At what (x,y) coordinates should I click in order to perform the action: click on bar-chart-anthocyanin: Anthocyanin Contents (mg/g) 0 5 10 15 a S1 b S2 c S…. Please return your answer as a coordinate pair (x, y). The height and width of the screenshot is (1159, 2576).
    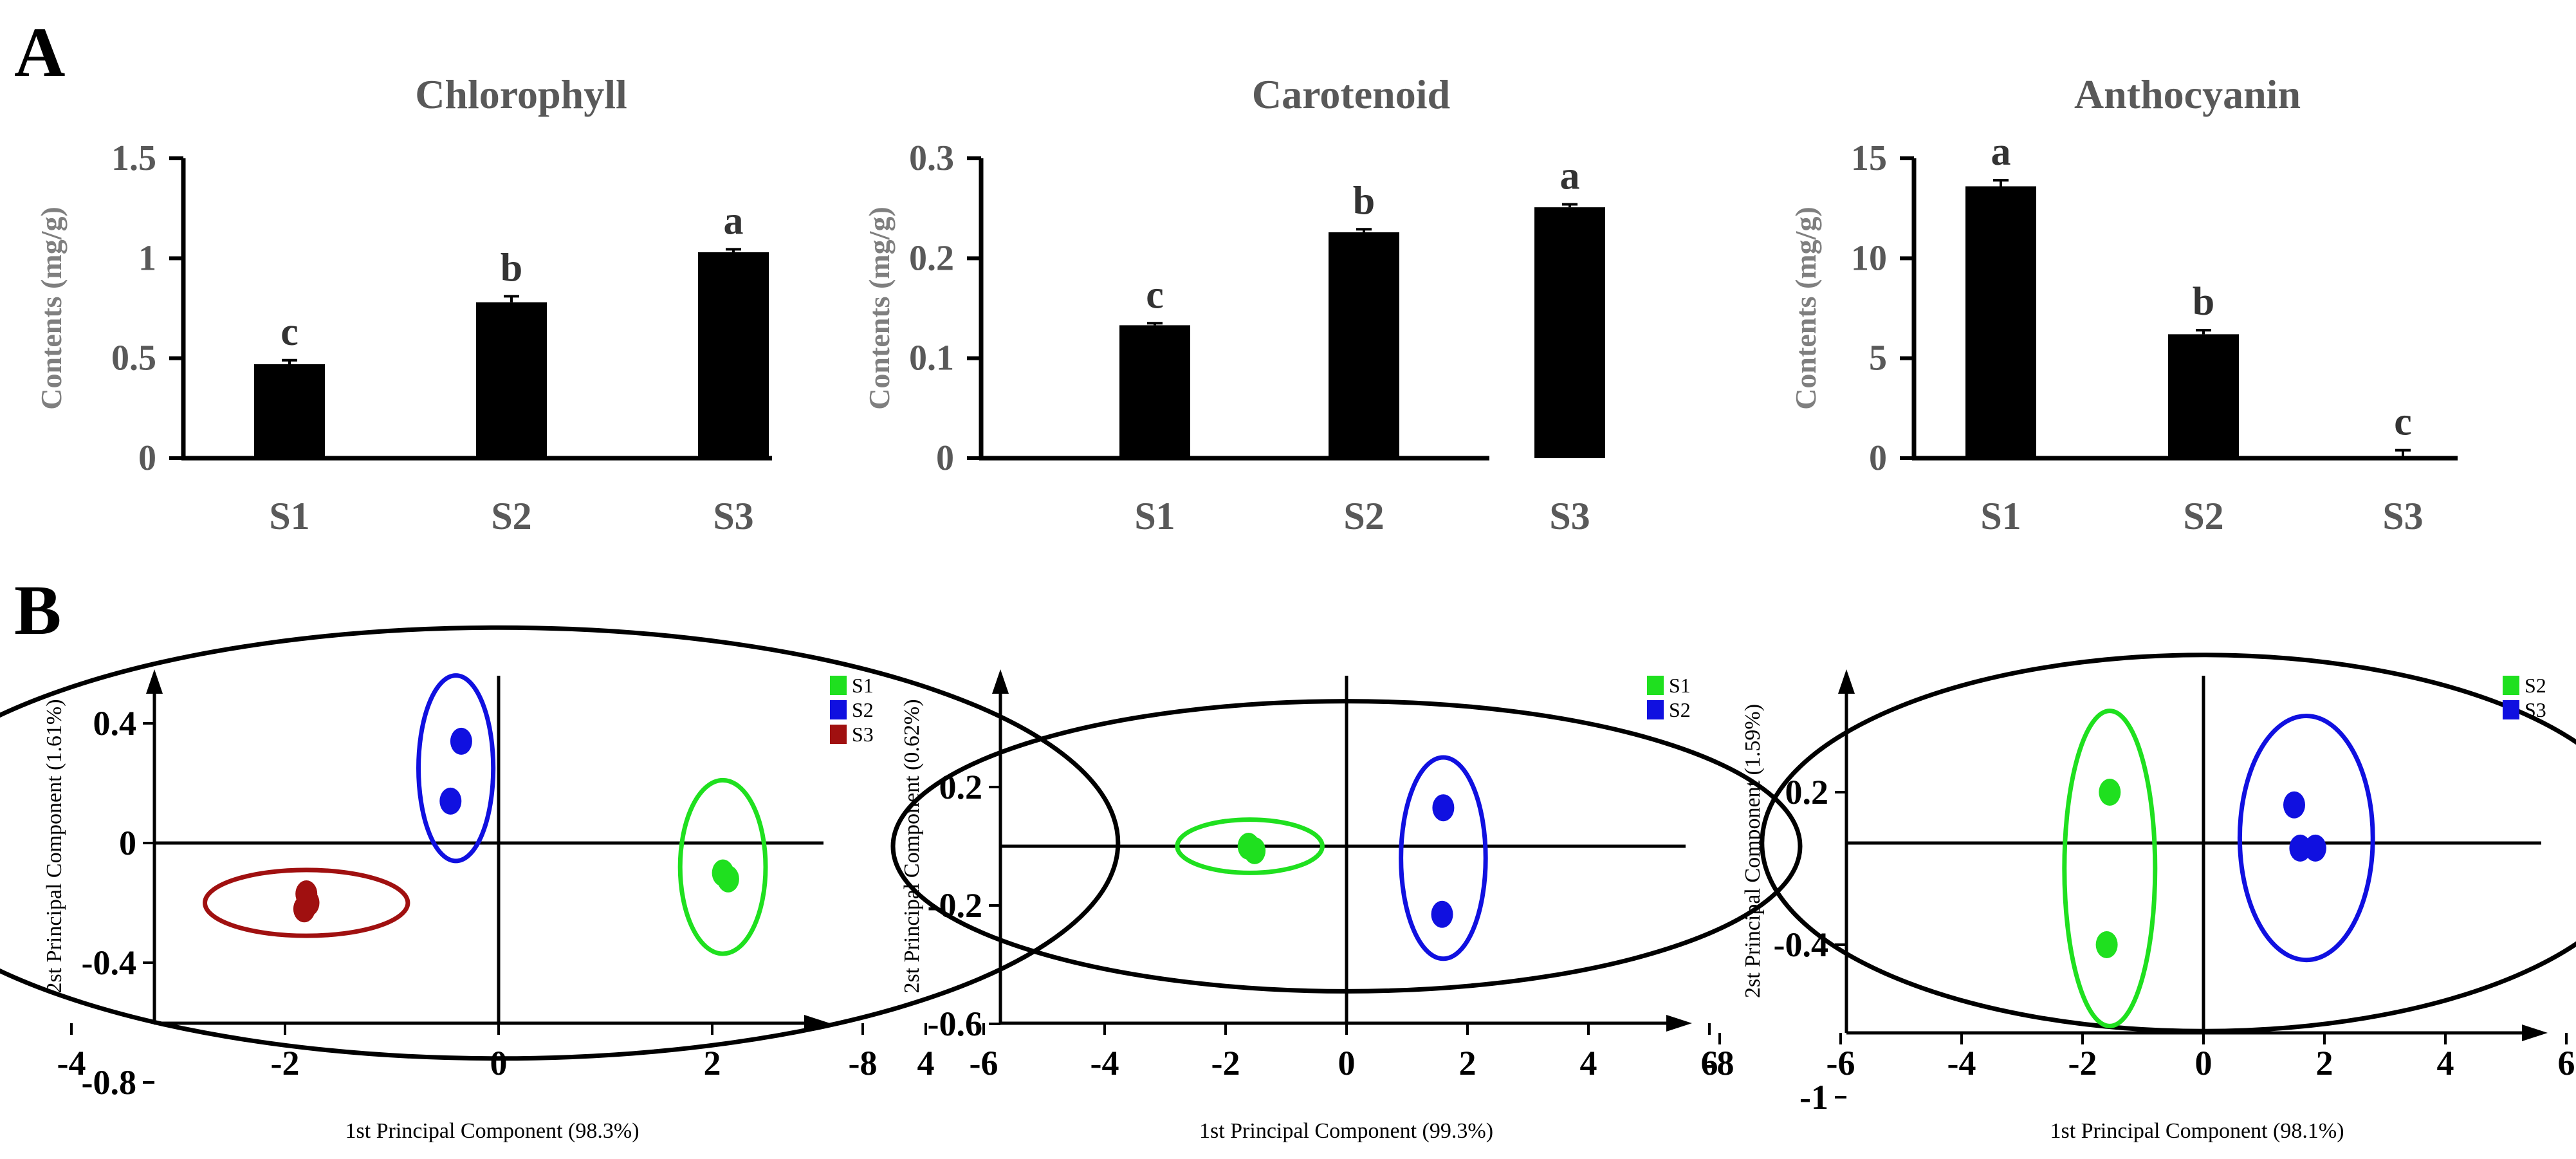
    Looking at the image, I should click on (2123, 304).